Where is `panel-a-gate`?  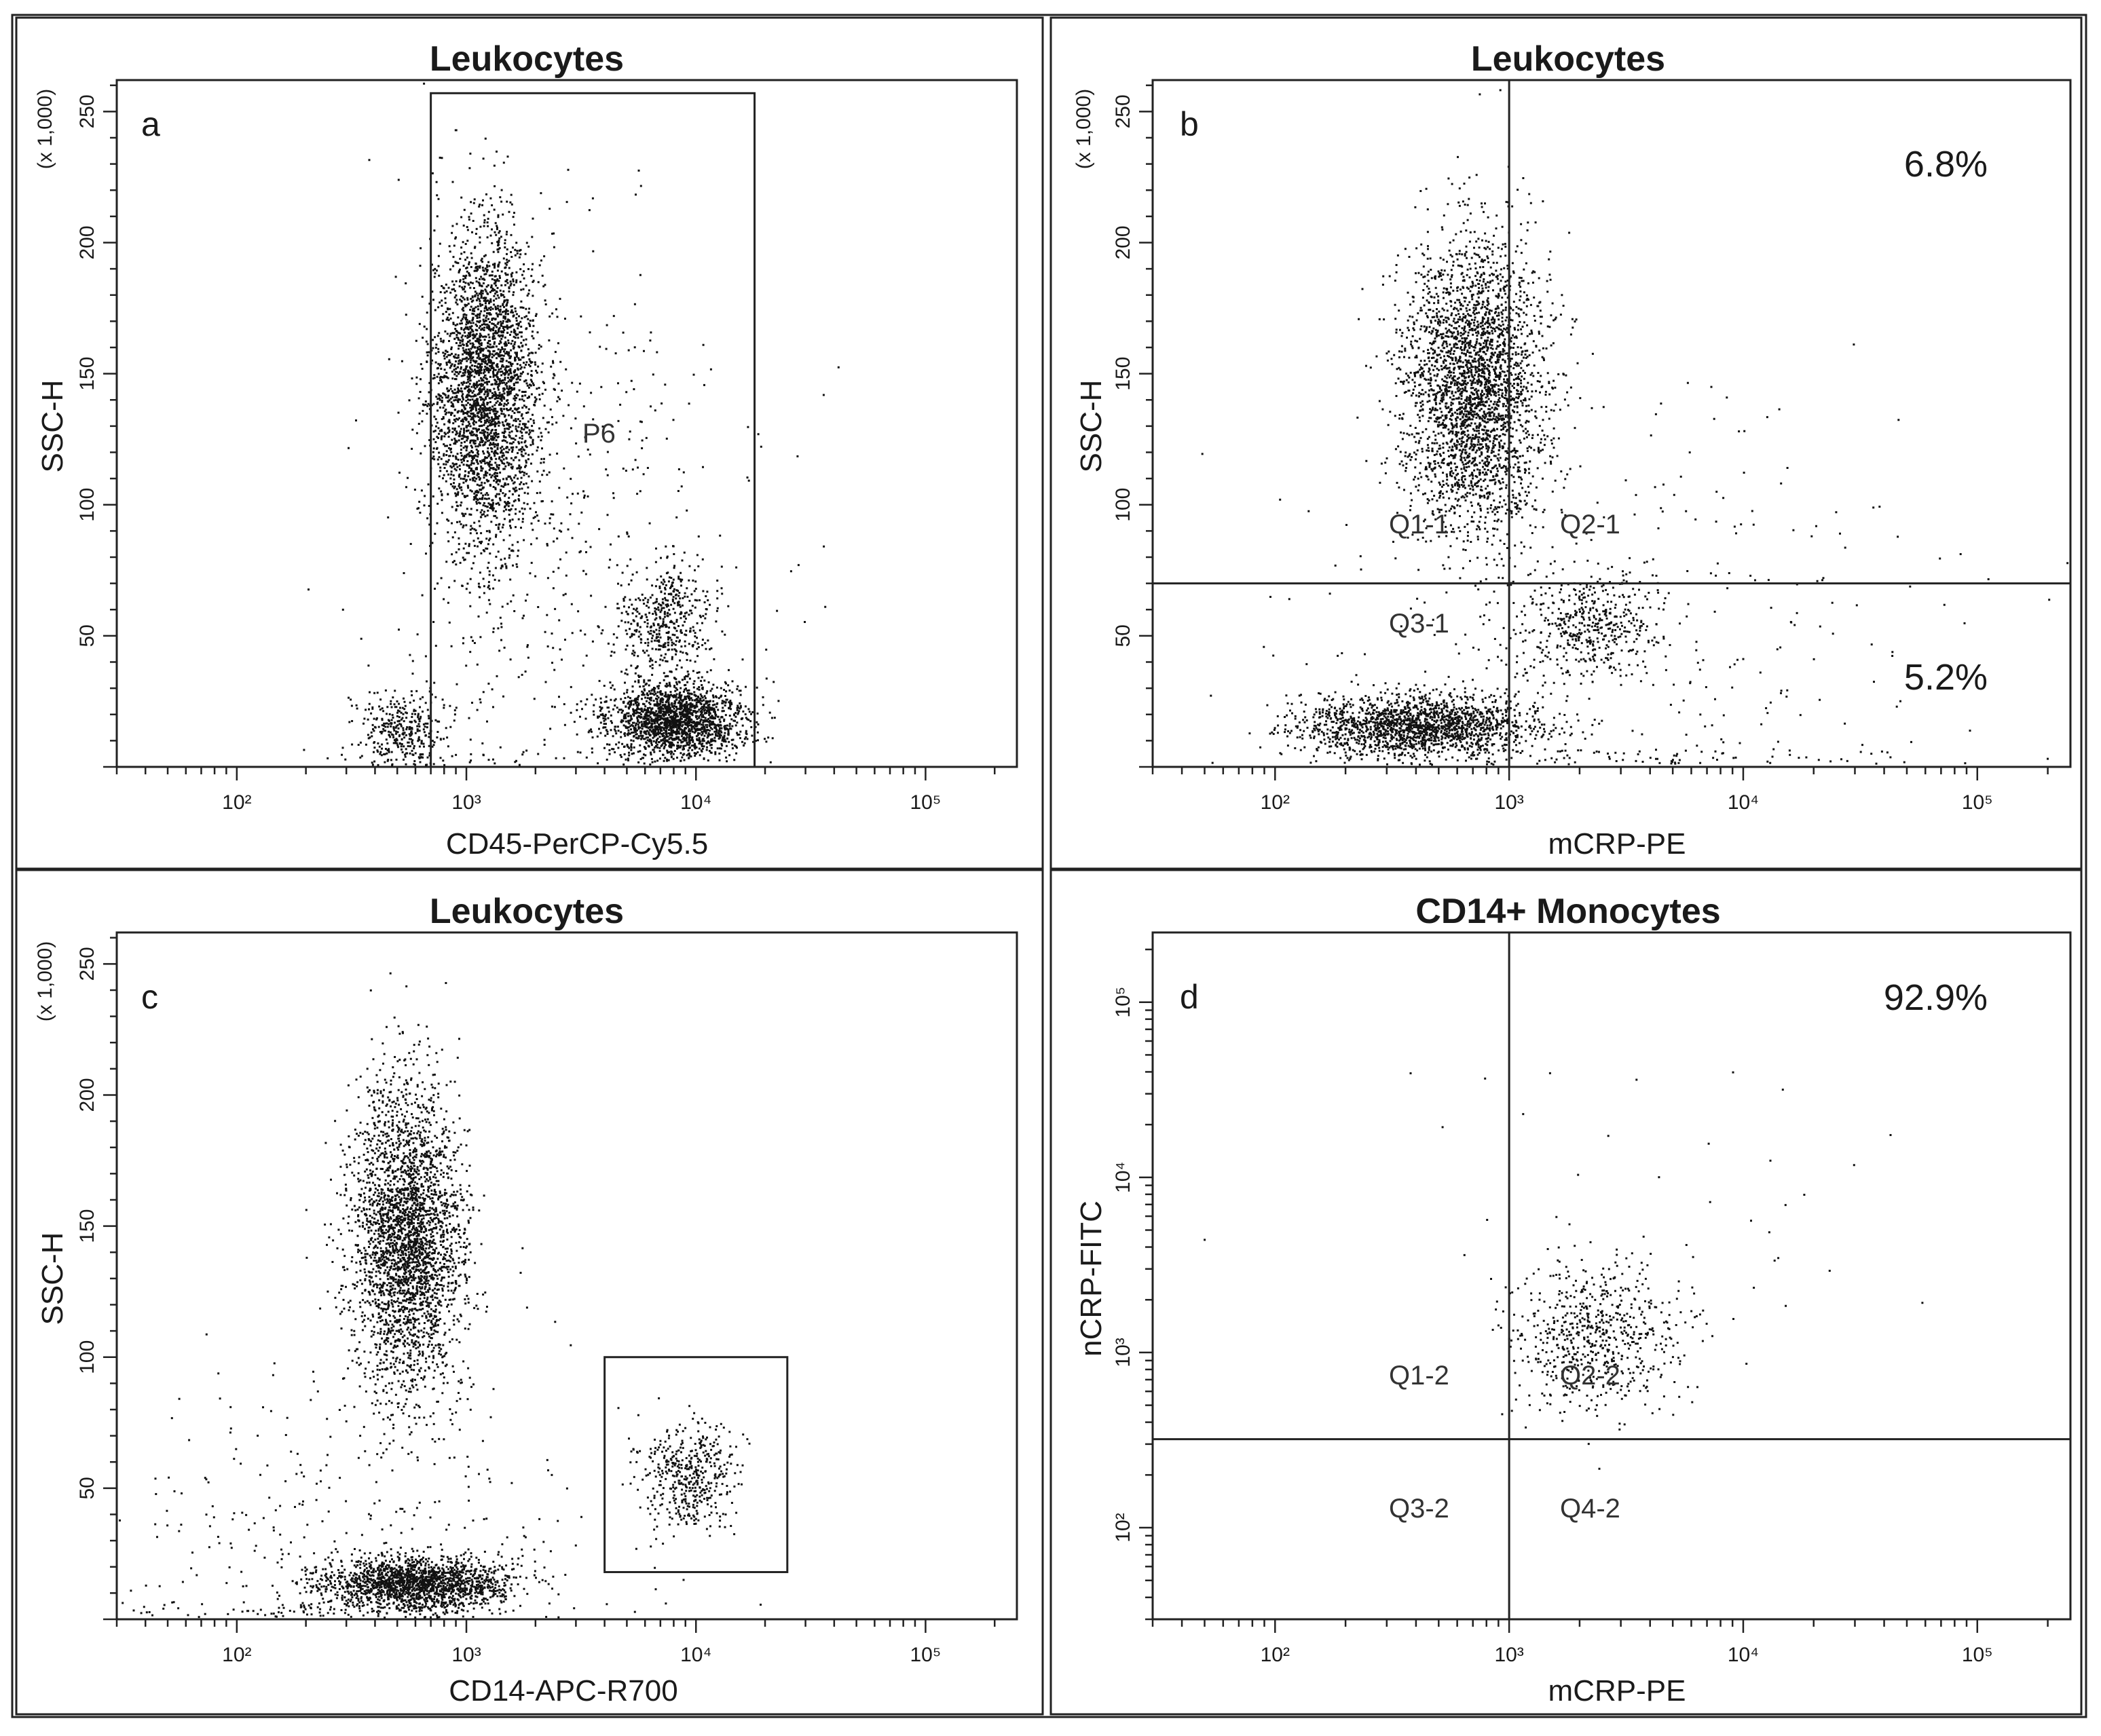
panel-a-gate is located at coordinates (593, 430).